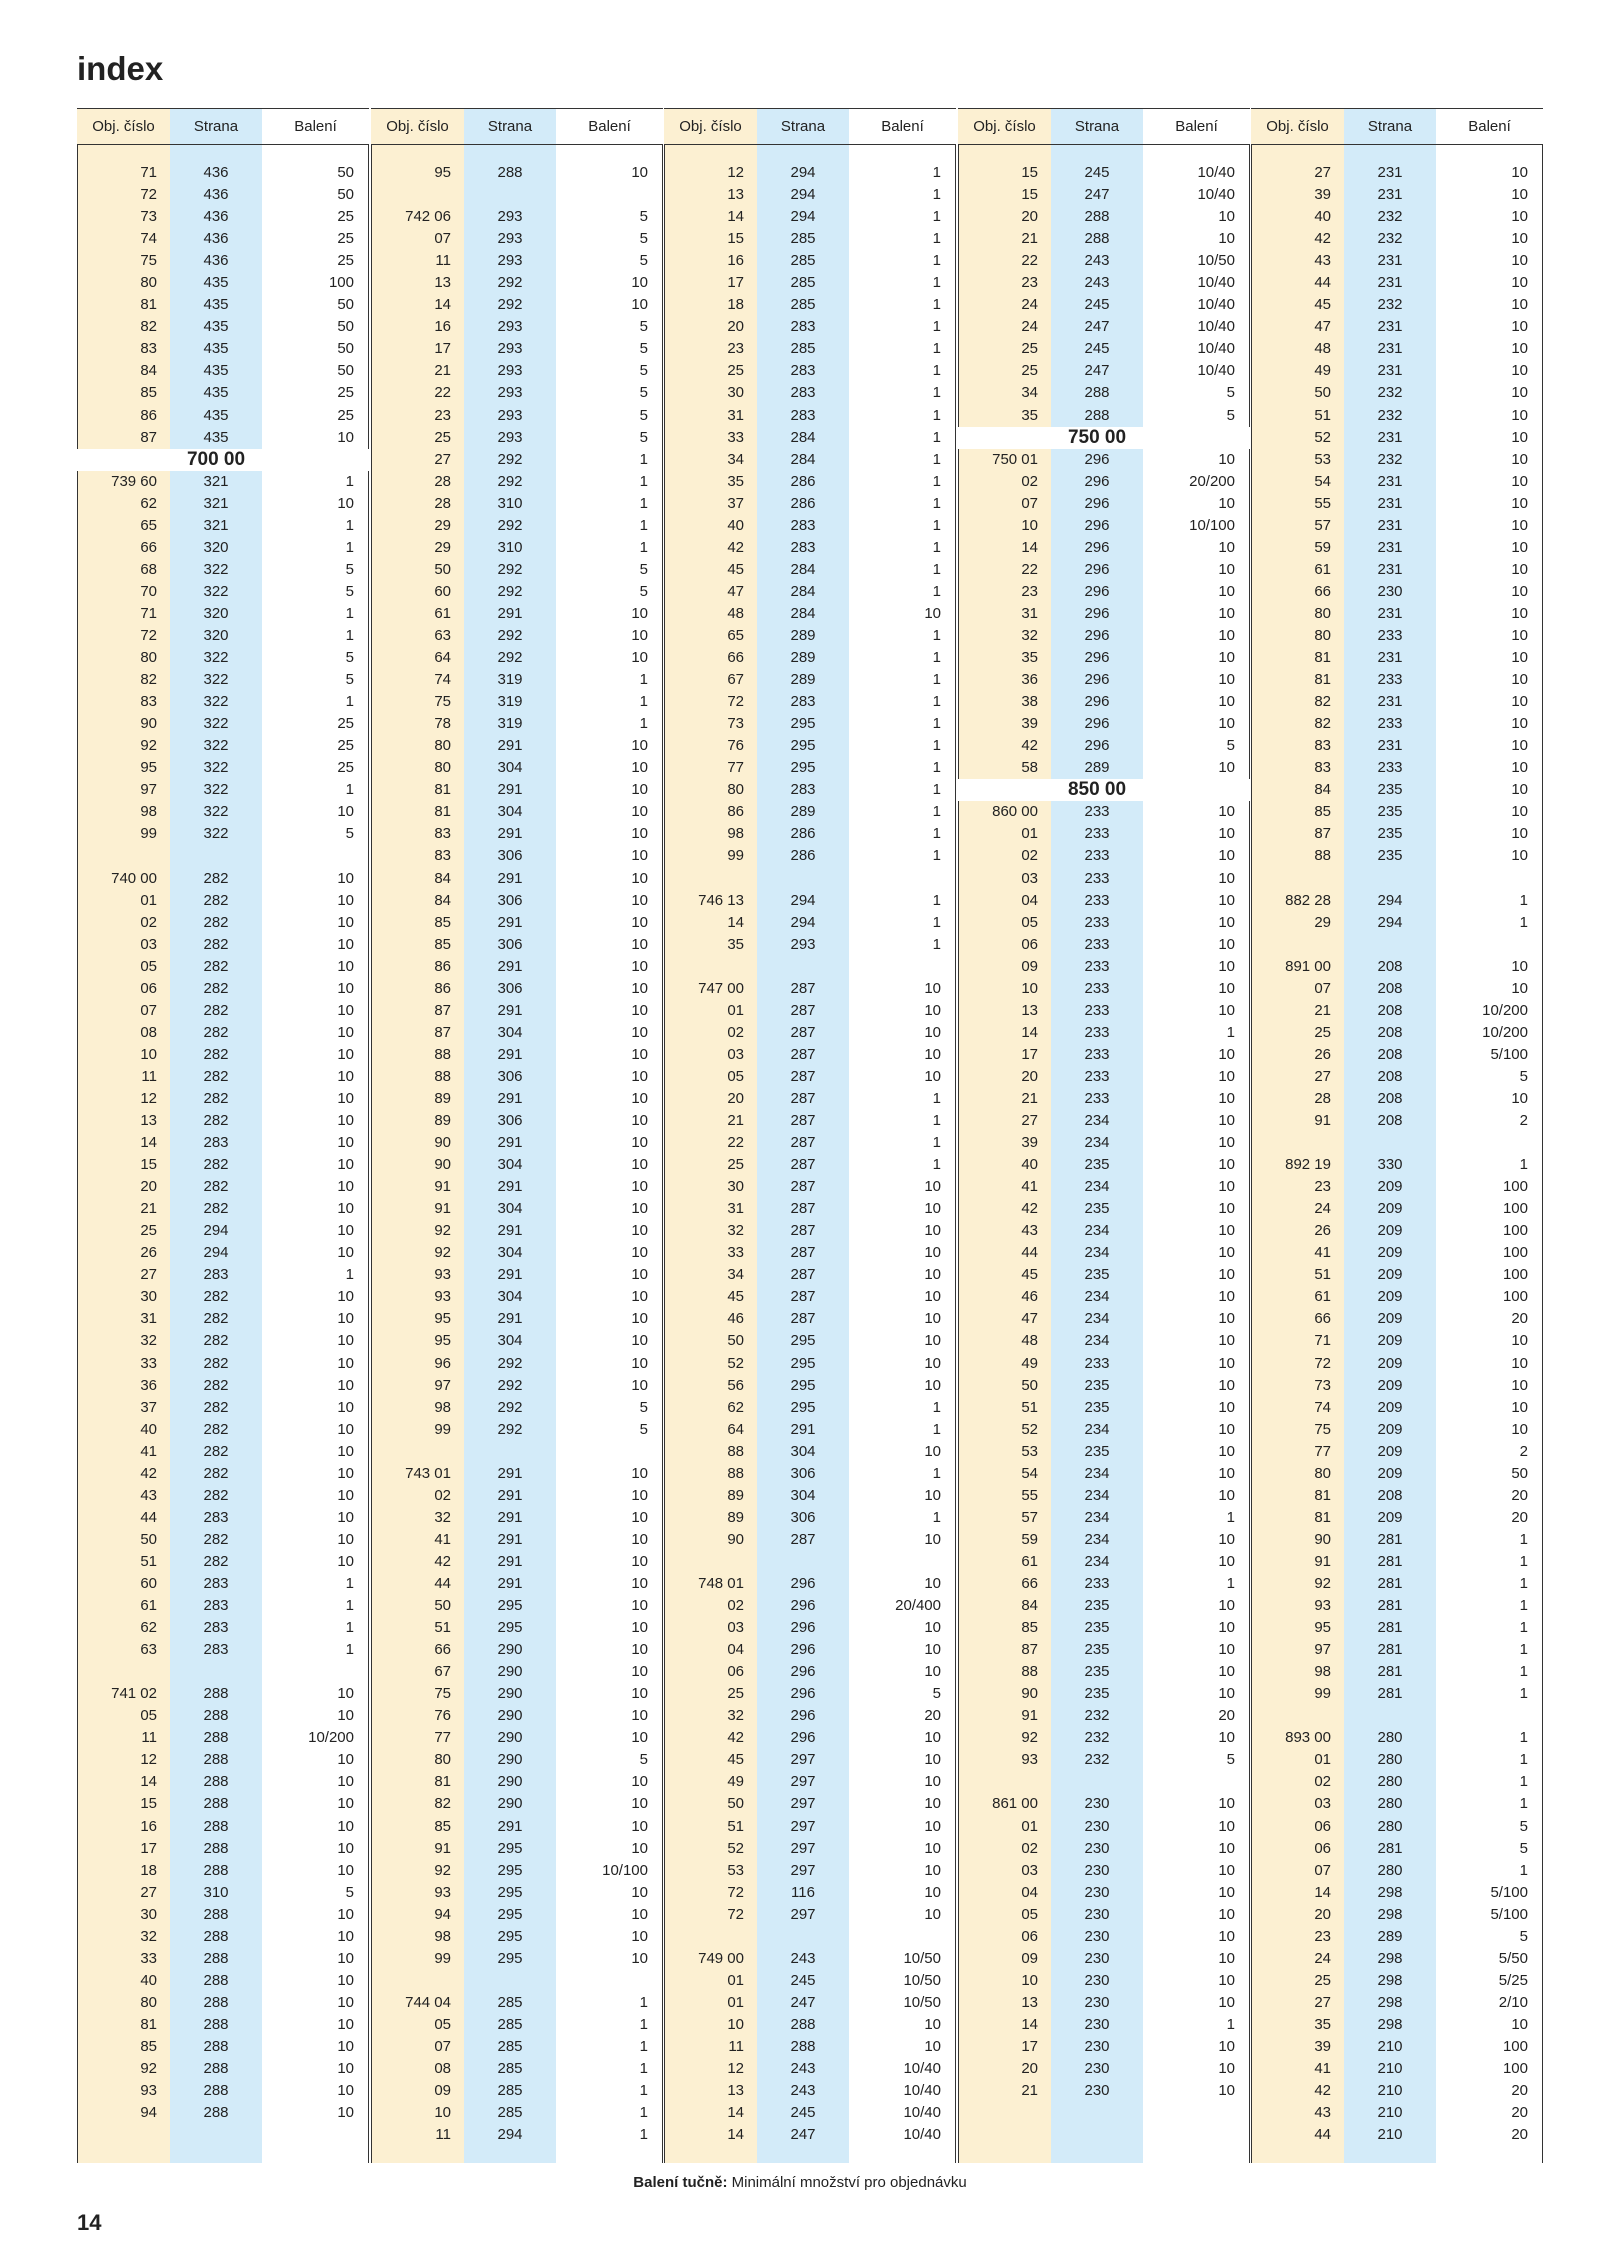  I want to click on obj-cislo: 87, so click(1322, 834).